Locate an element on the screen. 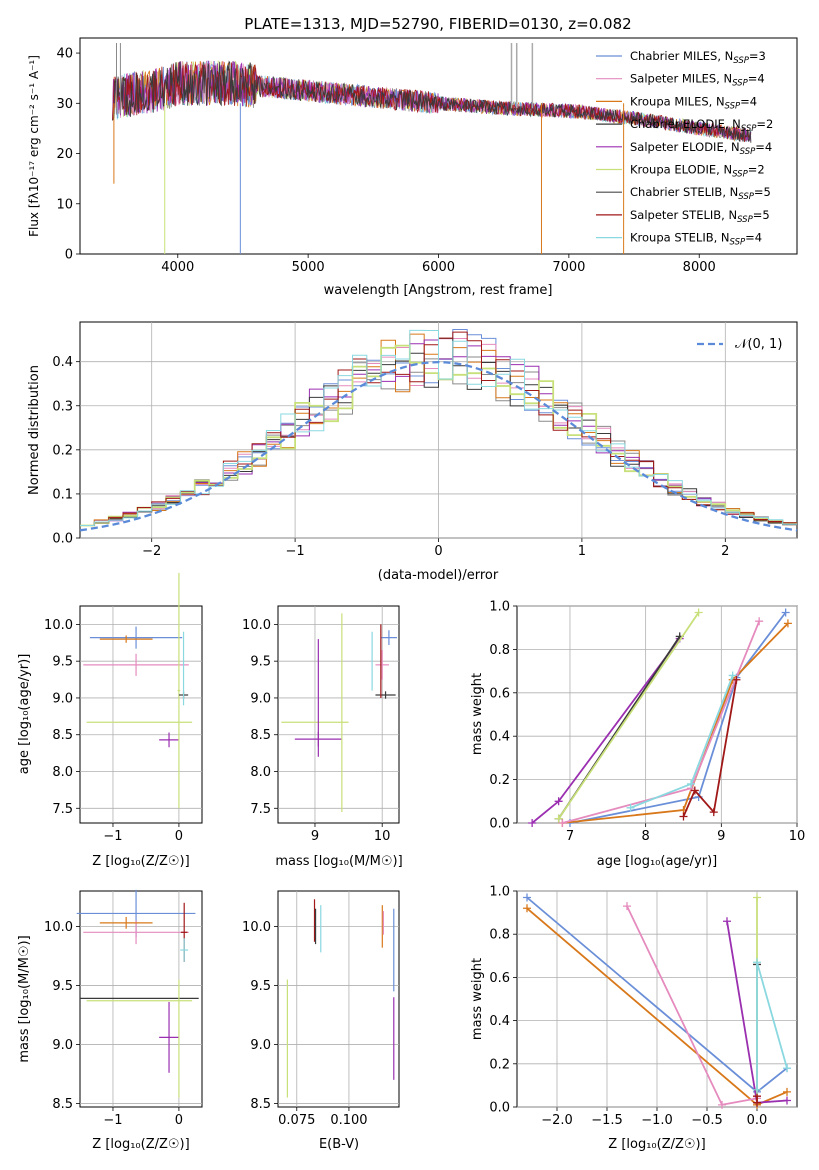  legend-label: Salpeter MILES, NSSP=4 is located at coordinates (697, 80).